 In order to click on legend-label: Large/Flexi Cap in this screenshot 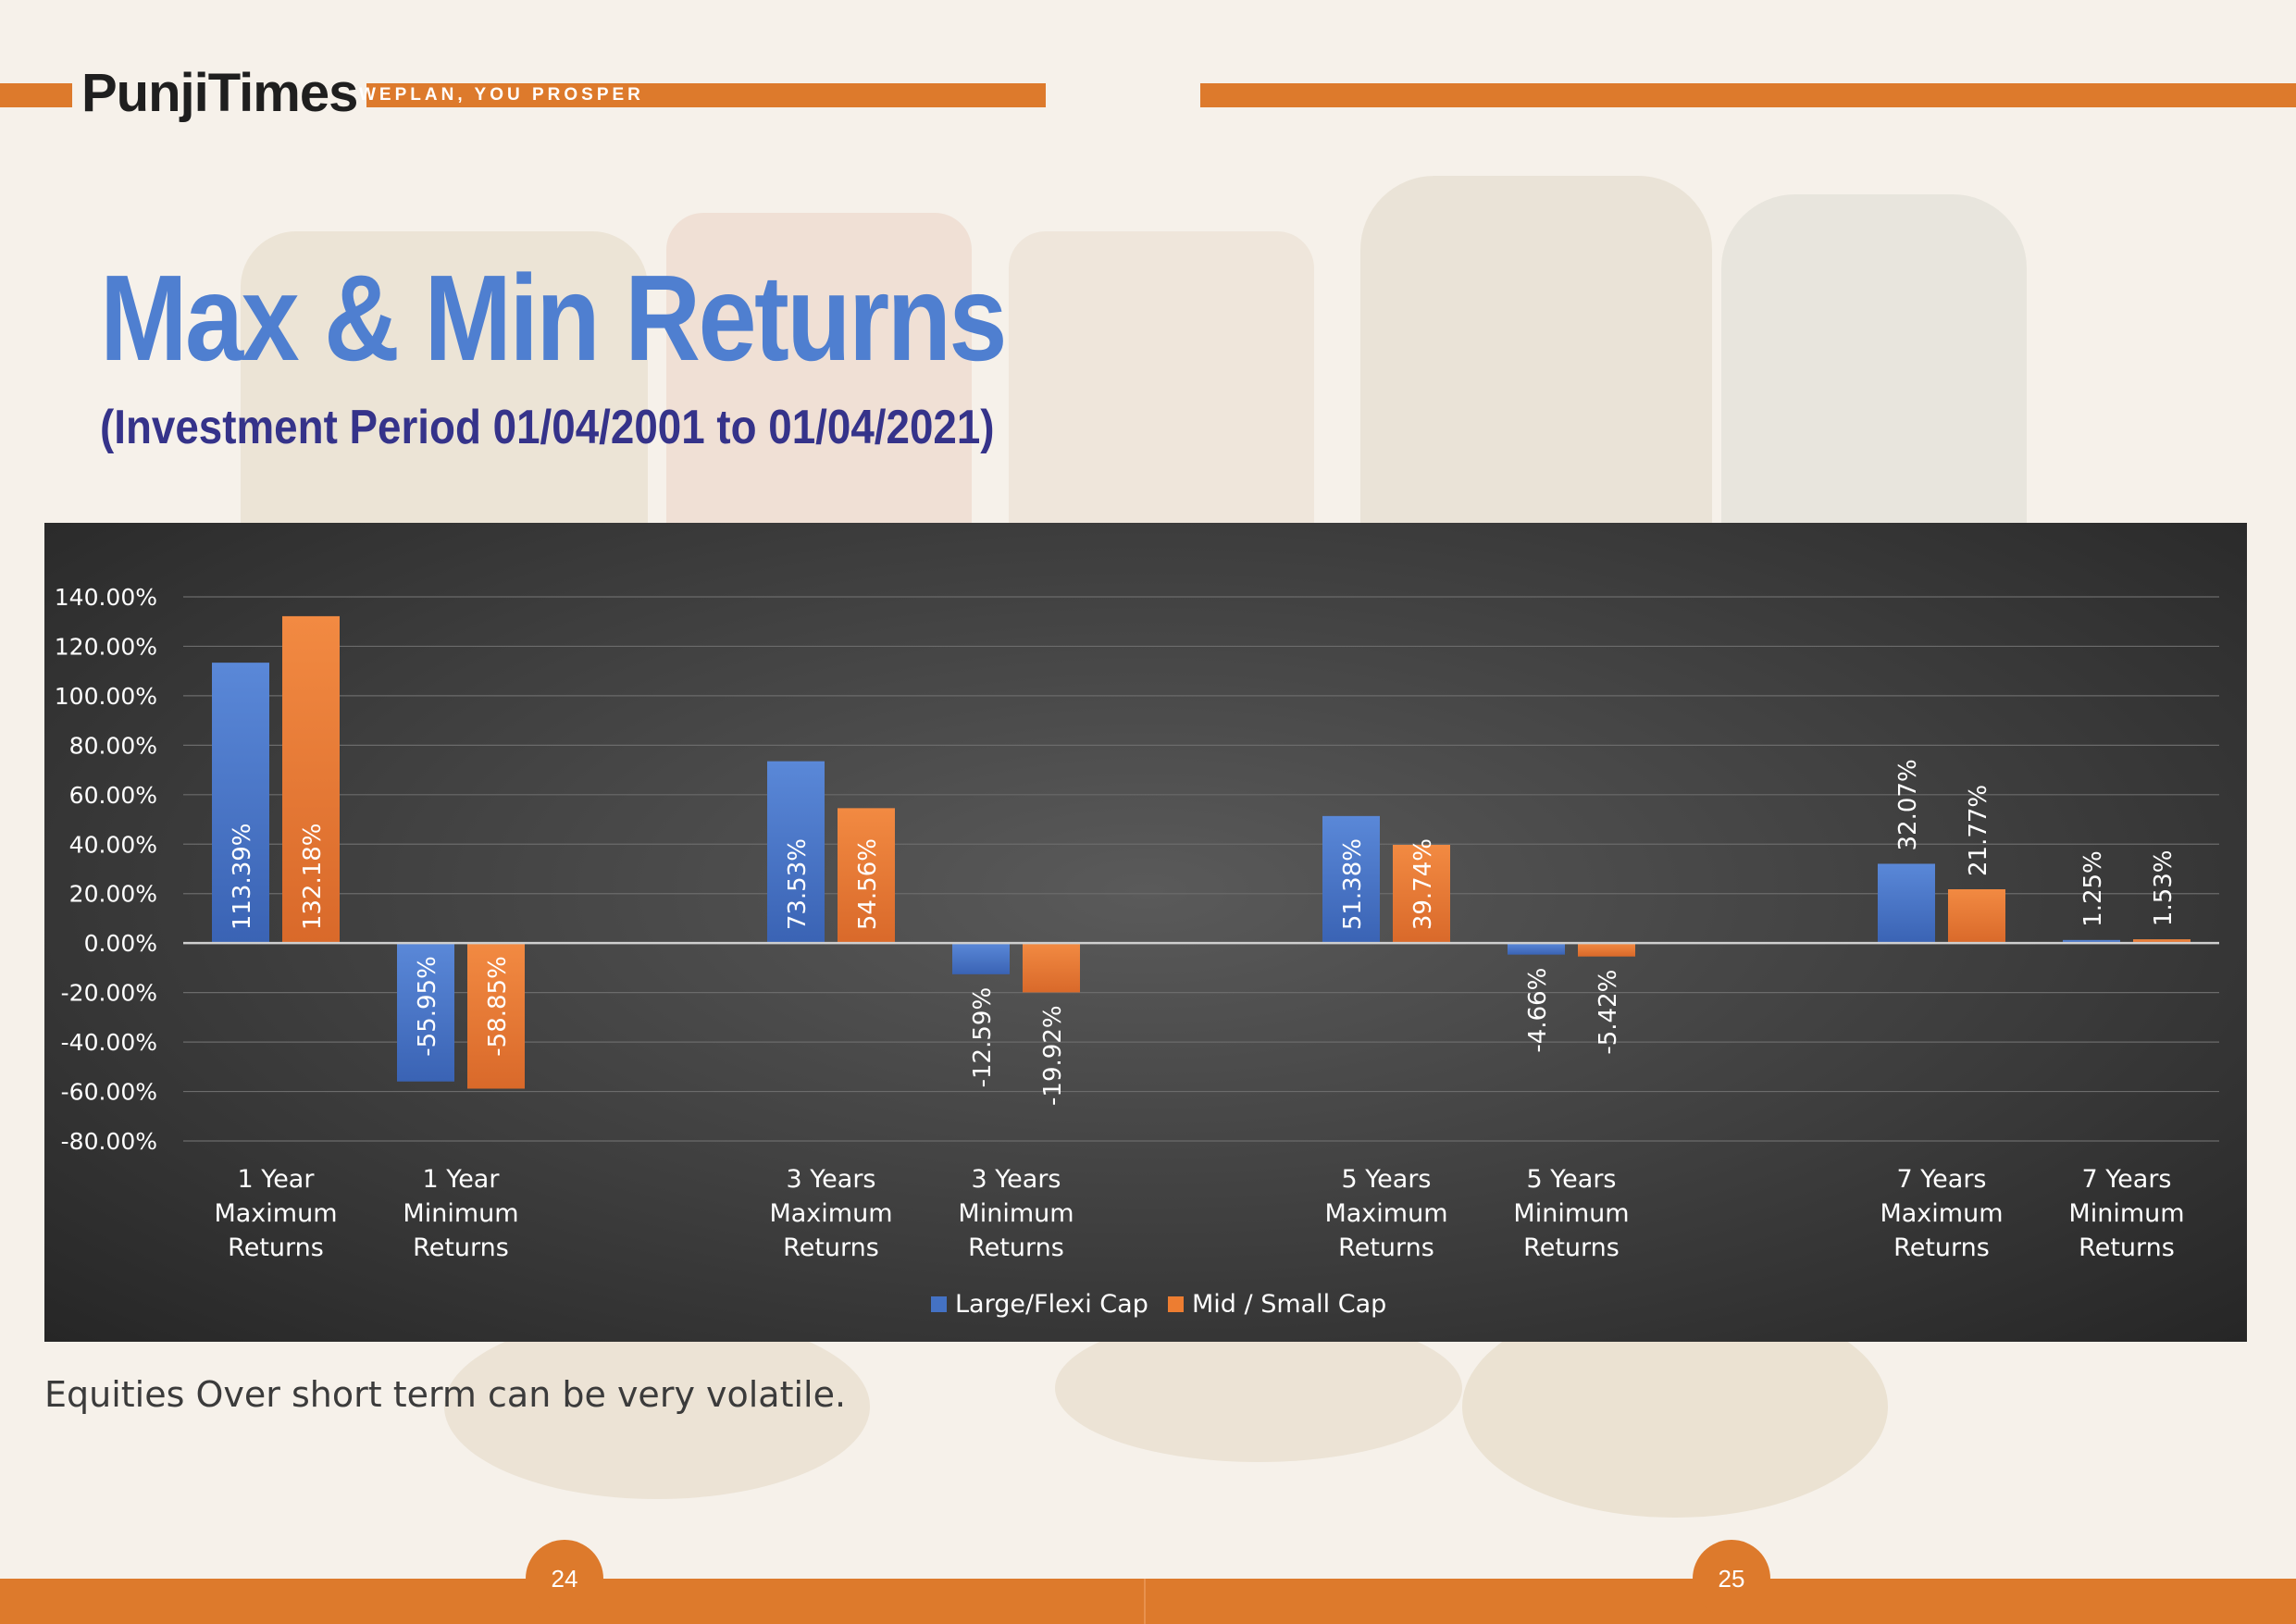, I will do `click(1051, 1304)`.